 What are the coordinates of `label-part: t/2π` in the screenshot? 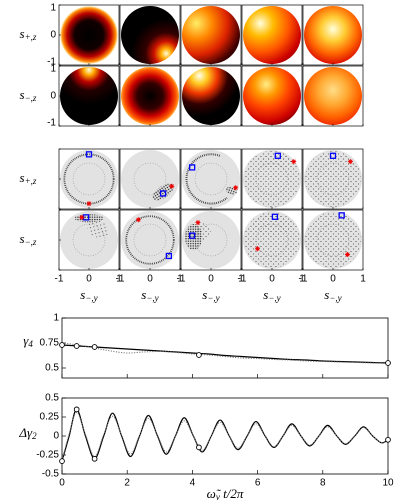 It's located at (232, 493).